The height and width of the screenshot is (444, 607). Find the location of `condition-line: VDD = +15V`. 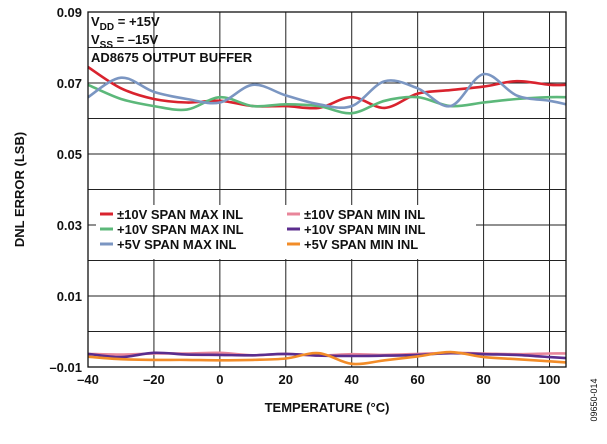

condition-line: VDD = +15V is located at coordinates (125, 23).